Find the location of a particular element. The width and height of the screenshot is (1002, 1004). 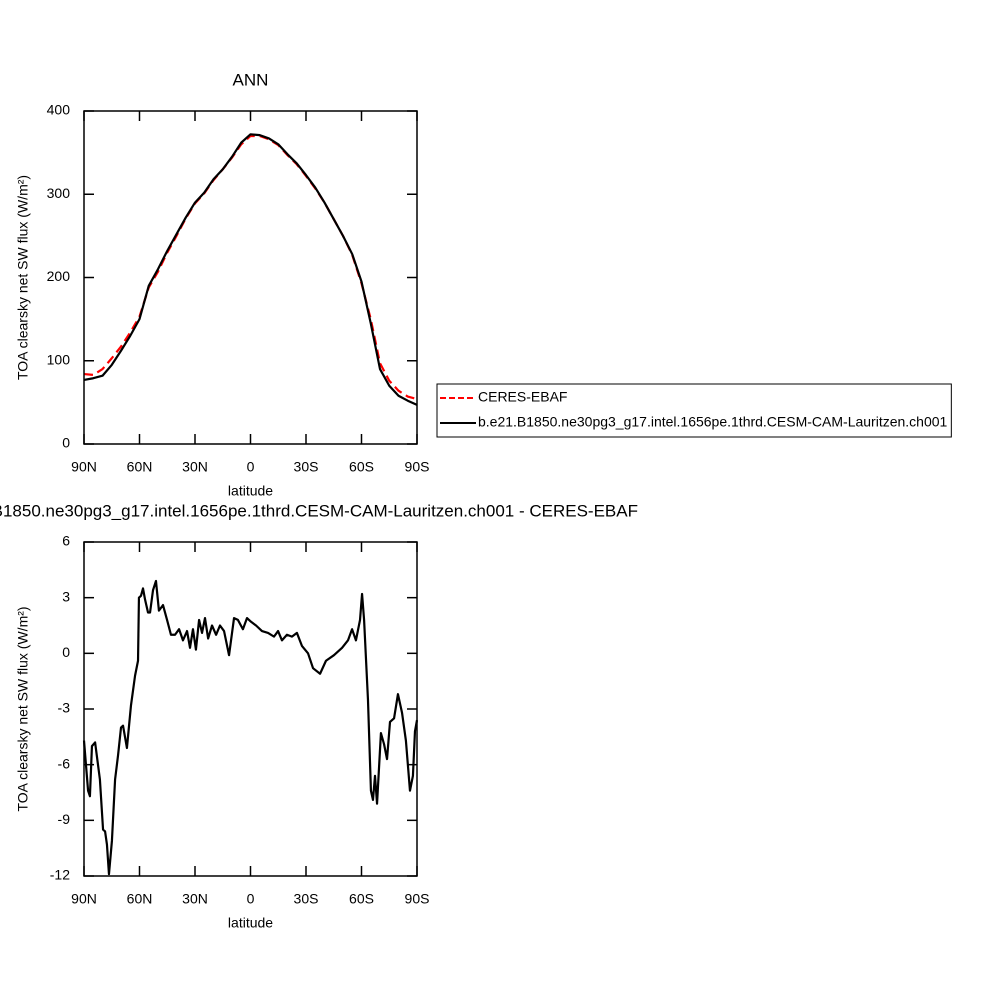

y-tick-label: -6 is located at coordinates (64, 763).